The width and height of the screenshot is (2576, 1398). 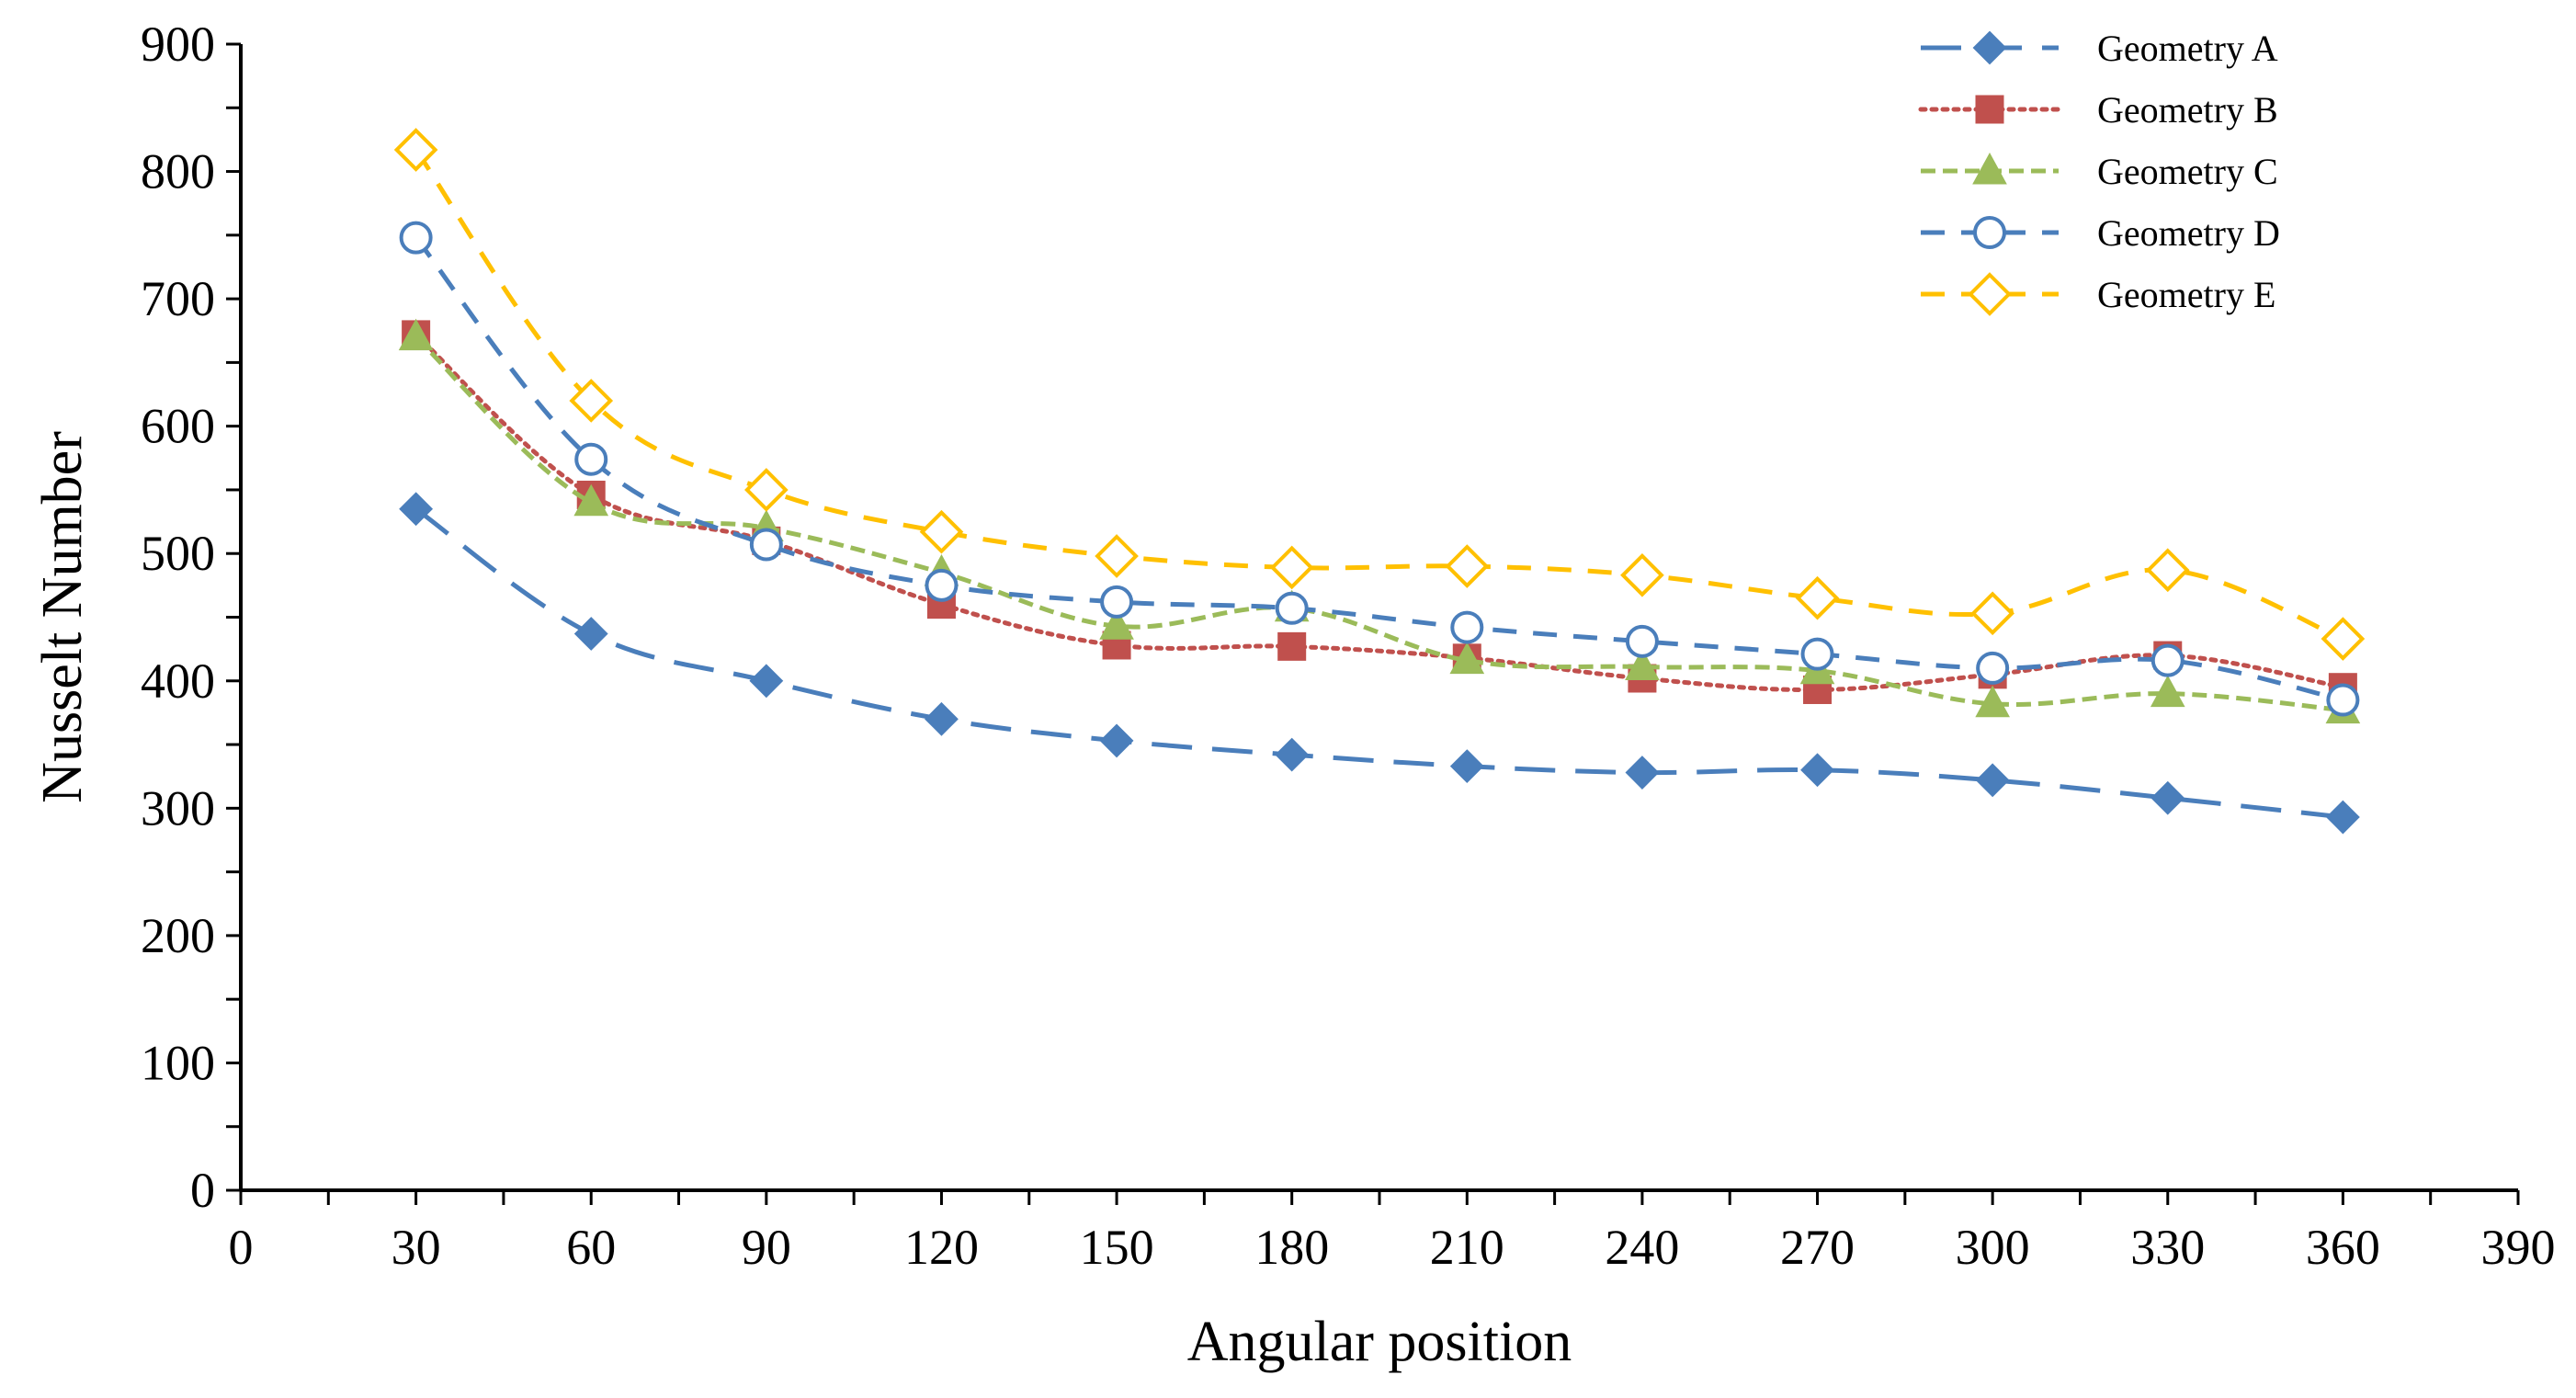 I want to click on legend-item-geometry-d: Geometry D, so click(x=2100, y=233).